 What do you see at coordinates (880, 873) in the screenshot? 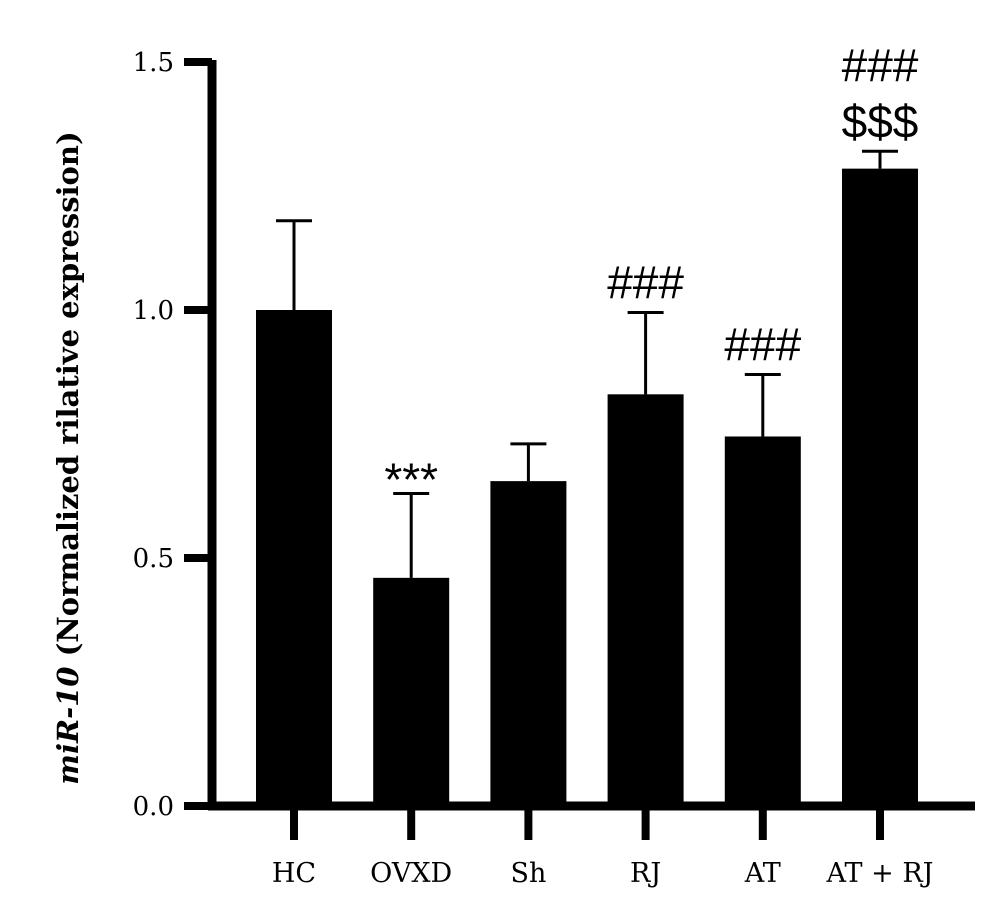
I see `x-tick-label: AT + RJ` at bounding box center [880, 873].